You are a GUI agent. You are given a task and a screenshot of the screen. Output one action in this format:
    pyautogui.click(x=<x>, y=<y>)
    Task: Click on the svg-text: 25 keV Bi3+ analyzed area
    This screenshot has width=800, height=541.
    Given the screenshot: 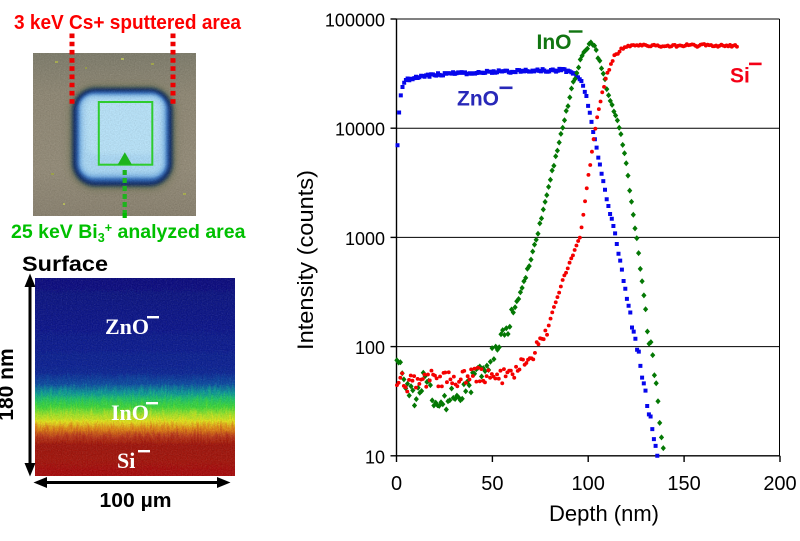 What is the action you would take?
    pyautogui.click(x=128, y=233)
    